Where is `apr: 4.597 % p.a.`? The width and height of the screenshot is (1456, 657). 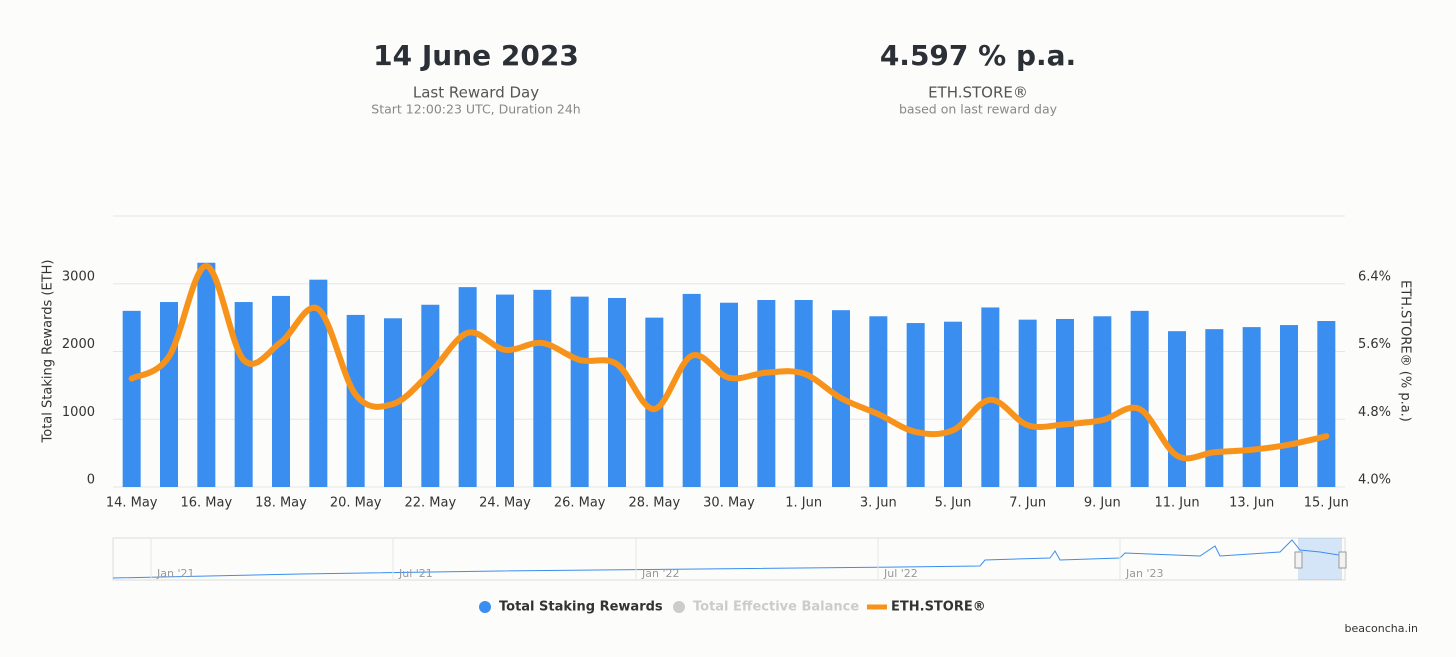
apr: 4.597 % p.a. is located at coordinates (978, 55).